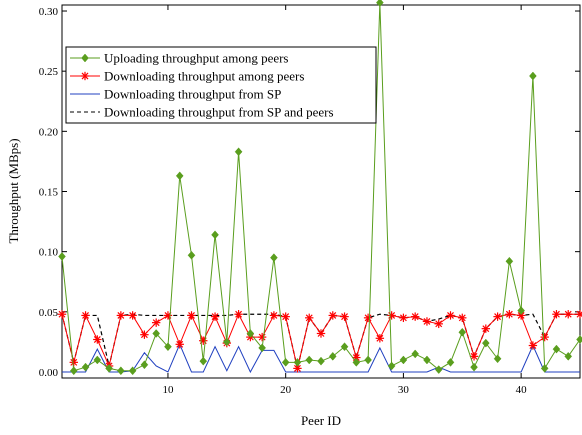 This screenshot has width=582, height=435. What do you see at coordinates (187, 76) in the screenshot?
I see `legend-item: Downloading throughput among peers` at bounding box center [187, 76].